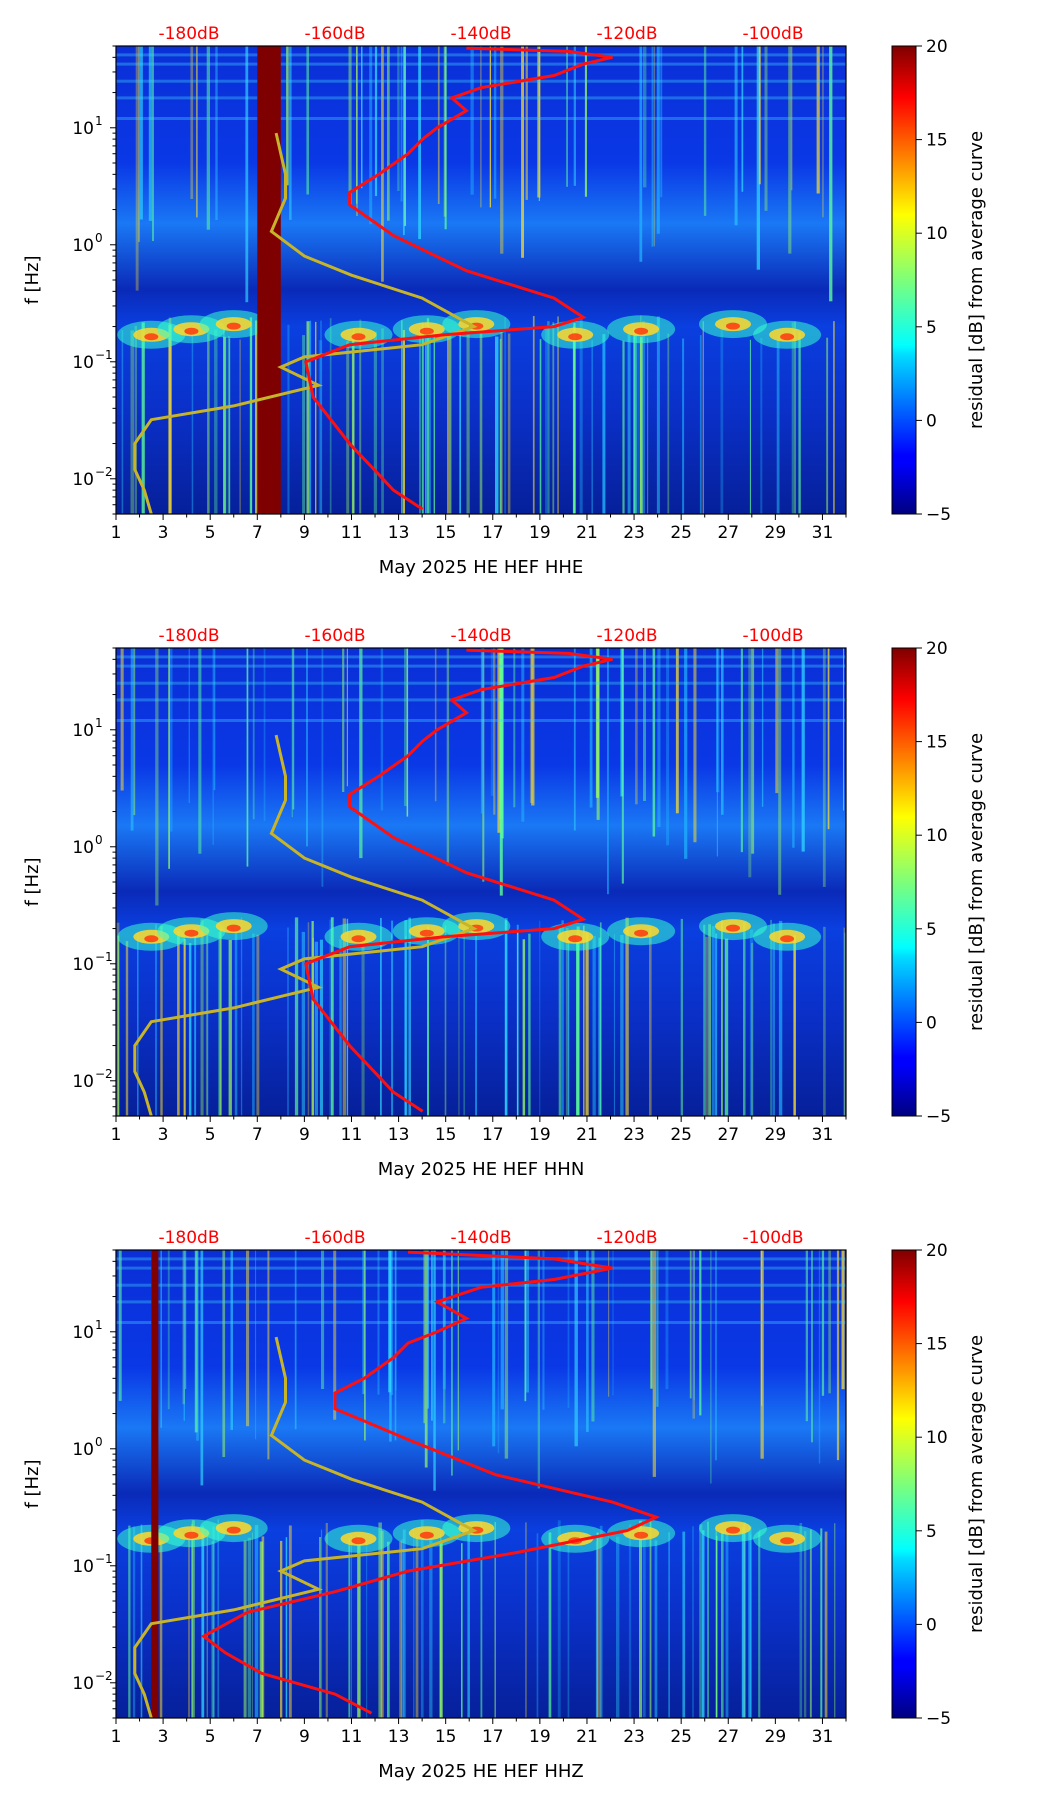 The height and width of the screenshot is (1806, 1052). I want to click on x-tick-label: 29, so click(776, 1135).